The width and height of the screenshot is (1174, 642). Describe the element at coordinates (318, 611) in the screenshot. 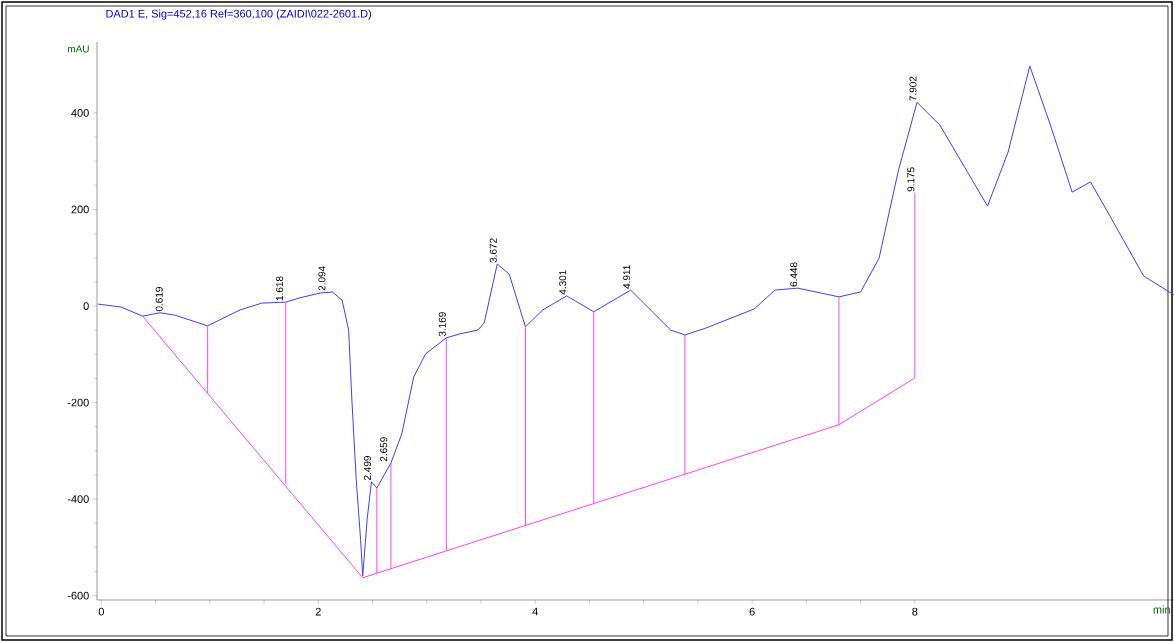

I see `x-tick-label: 2` at that location.